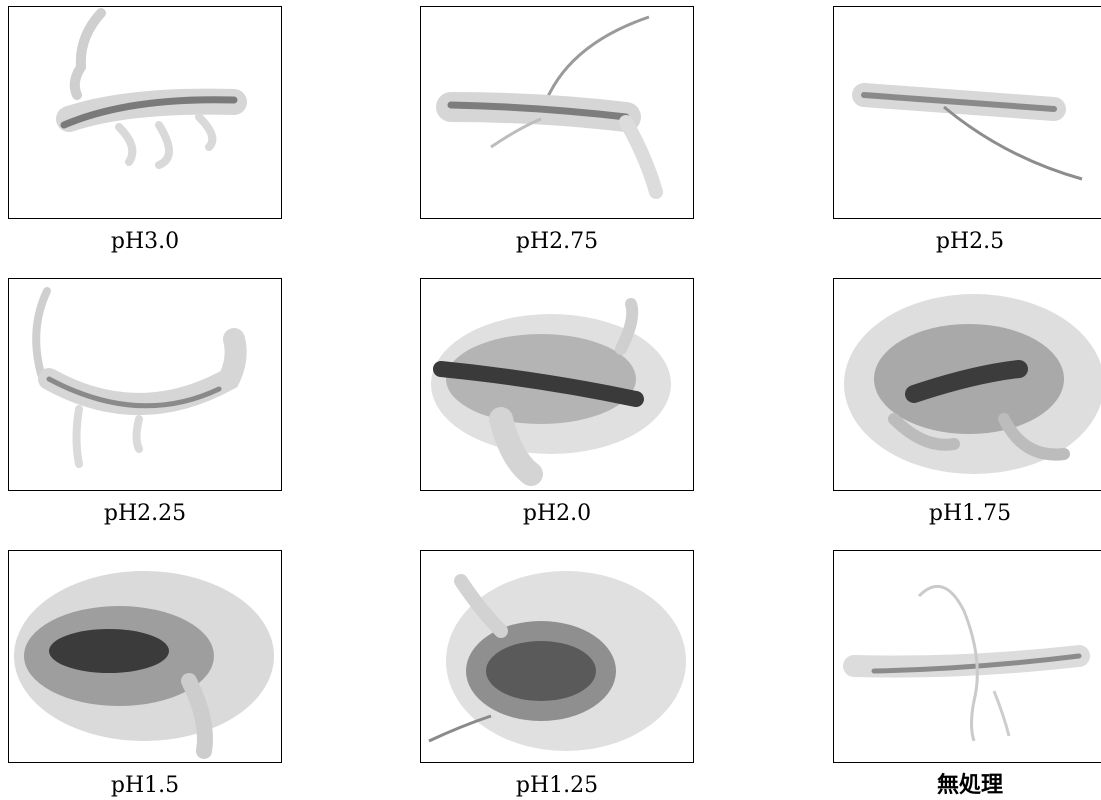 This screenshot has height=800, width=1101. I want to click on panel-ph1-25: pH1.25, so click(557, 674).